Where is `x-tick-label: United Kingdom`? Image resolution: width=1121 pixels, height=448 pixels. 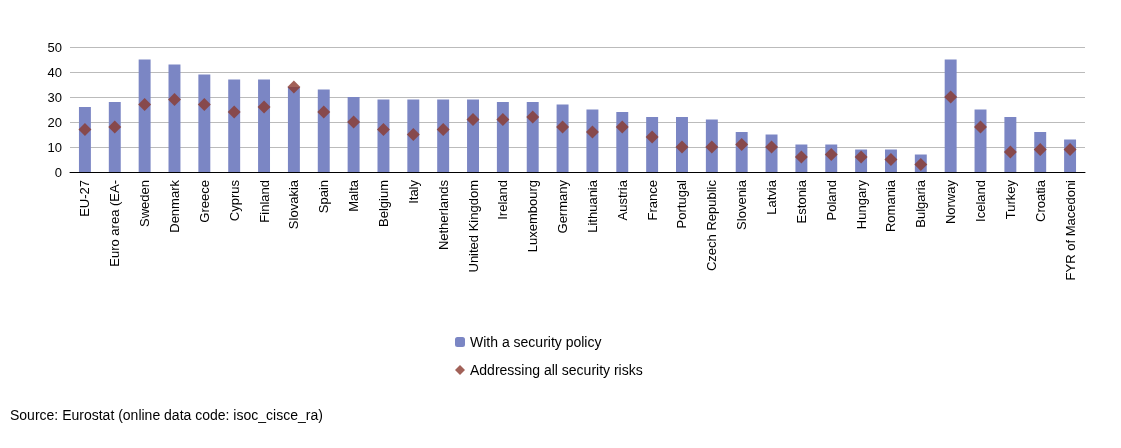
x-tick-label: United Kingdom is located at coordinates (473, 226).